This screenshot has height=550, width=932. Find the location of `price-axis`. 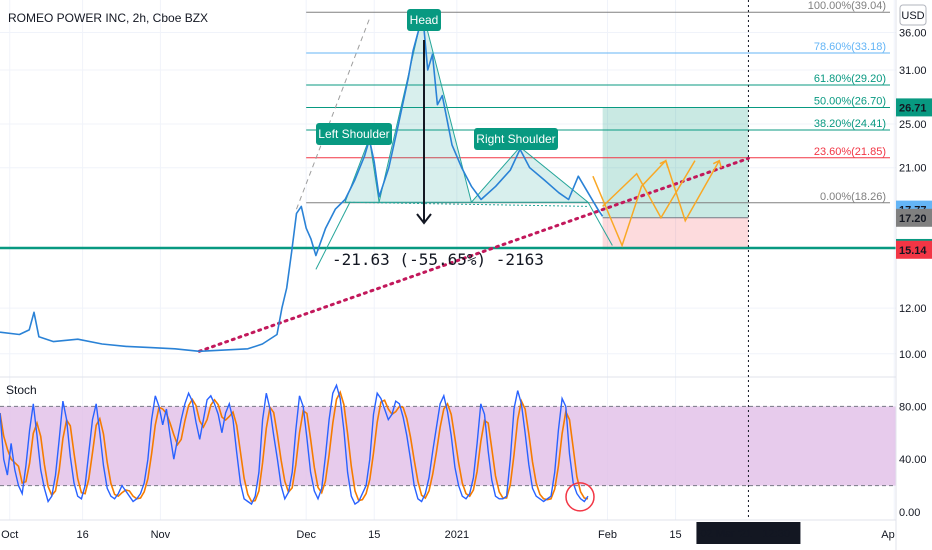

price-axis is located at coordinates (914, 275).